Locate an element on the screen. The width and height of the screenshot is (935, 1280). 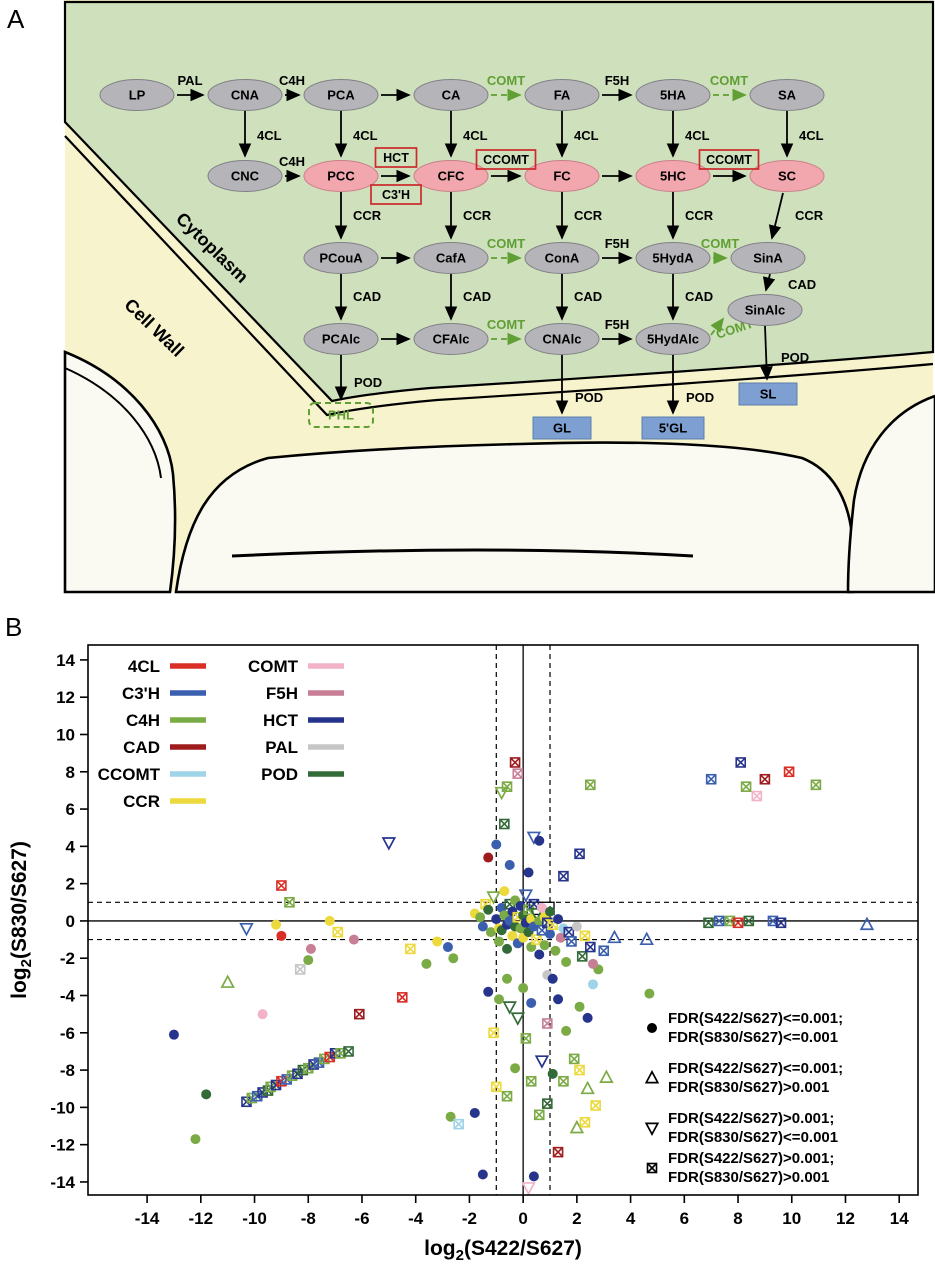
enzyme-label-C4H: C4H is located at coordinates (292, 161).